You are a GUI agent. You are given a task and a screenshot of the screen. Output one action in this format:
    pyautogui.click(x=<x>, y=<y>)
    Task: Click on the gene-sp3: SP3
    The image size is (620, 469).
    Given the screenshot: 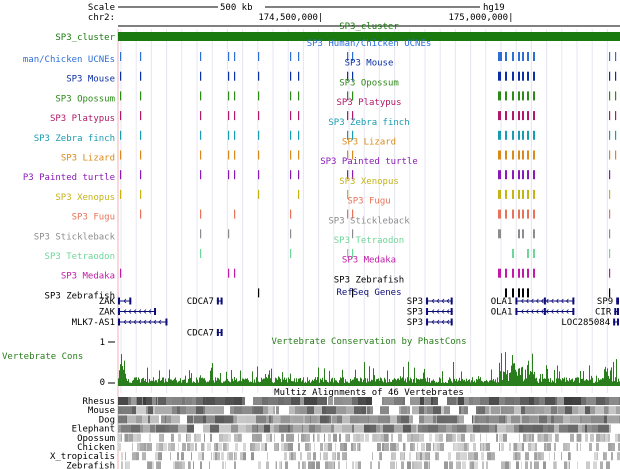 What is the action you would take?
    pyautogui.click(x=430, y=313)
    